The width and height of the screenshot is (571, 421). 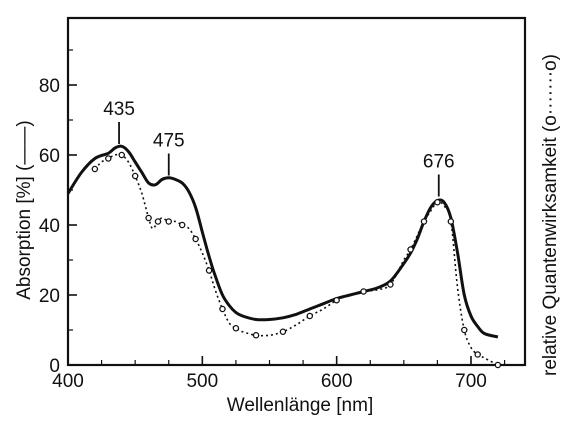 I want to click on y-tick-label-60: 60, so click(x=49, y=156).